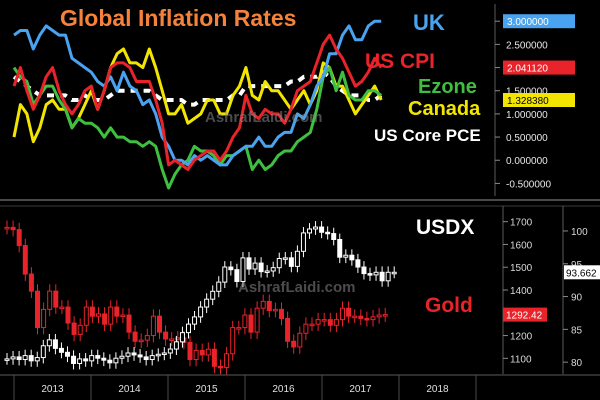  What do you see at coordinates (579, 232) in the screenshot?
I see `usdx-y-tick-label: 100` at bounding box center [579, 232].